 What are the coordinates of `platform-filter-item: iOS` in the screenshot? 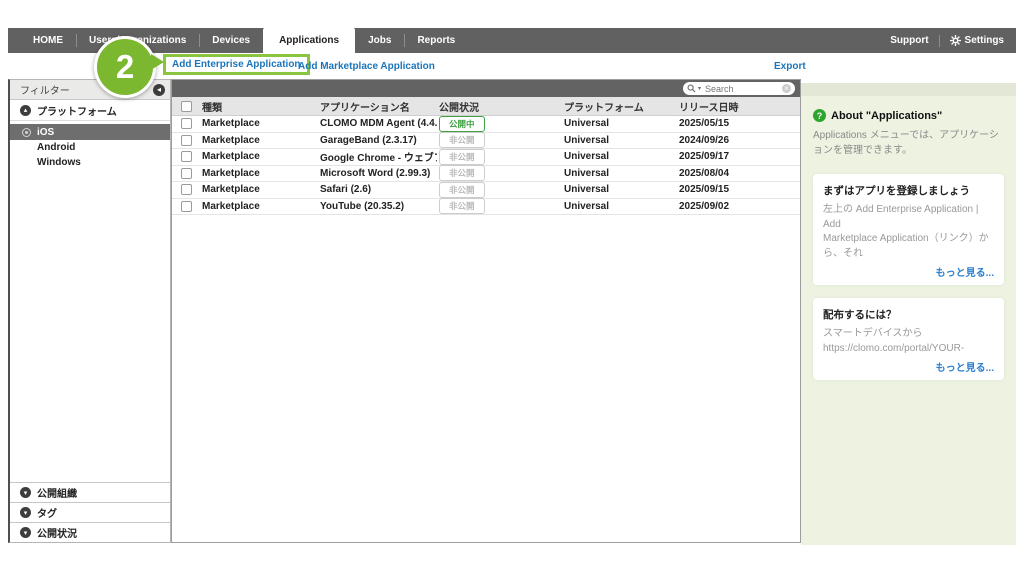 It's located at (90, 132).